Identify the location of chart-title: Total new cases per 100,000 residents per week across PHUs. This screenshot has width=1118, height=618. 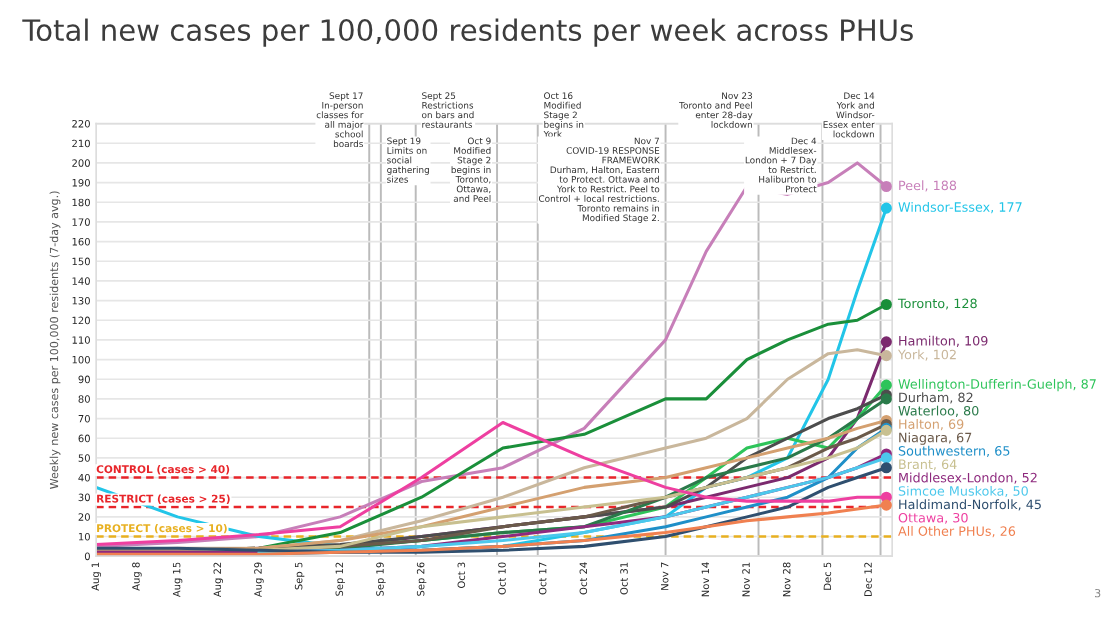
(467, 32).